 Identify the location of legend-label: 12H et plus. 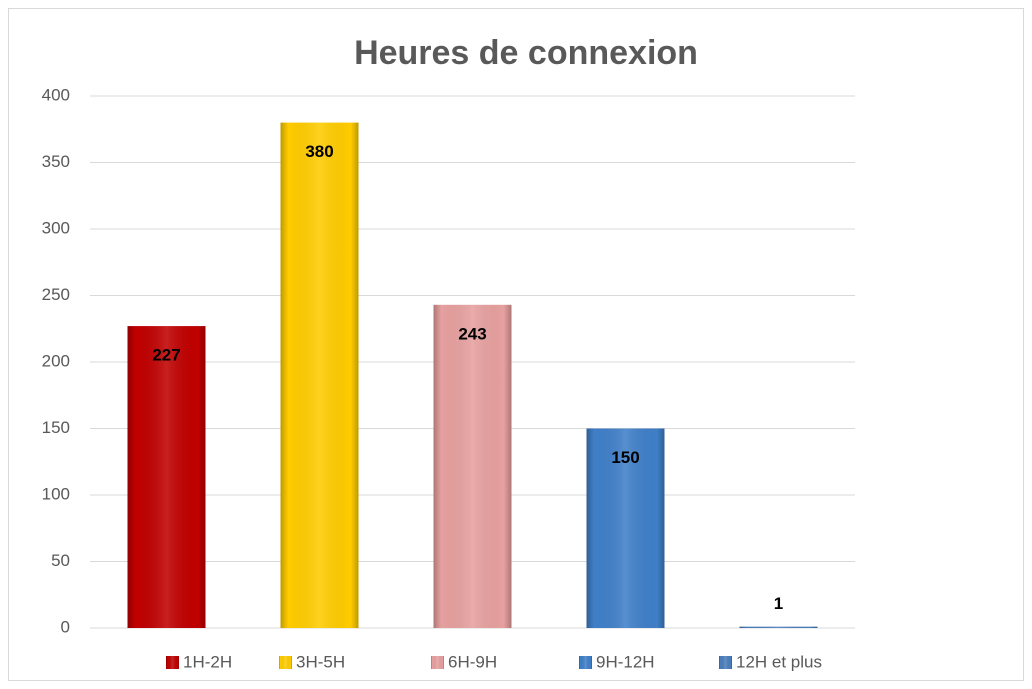
(779, 661).